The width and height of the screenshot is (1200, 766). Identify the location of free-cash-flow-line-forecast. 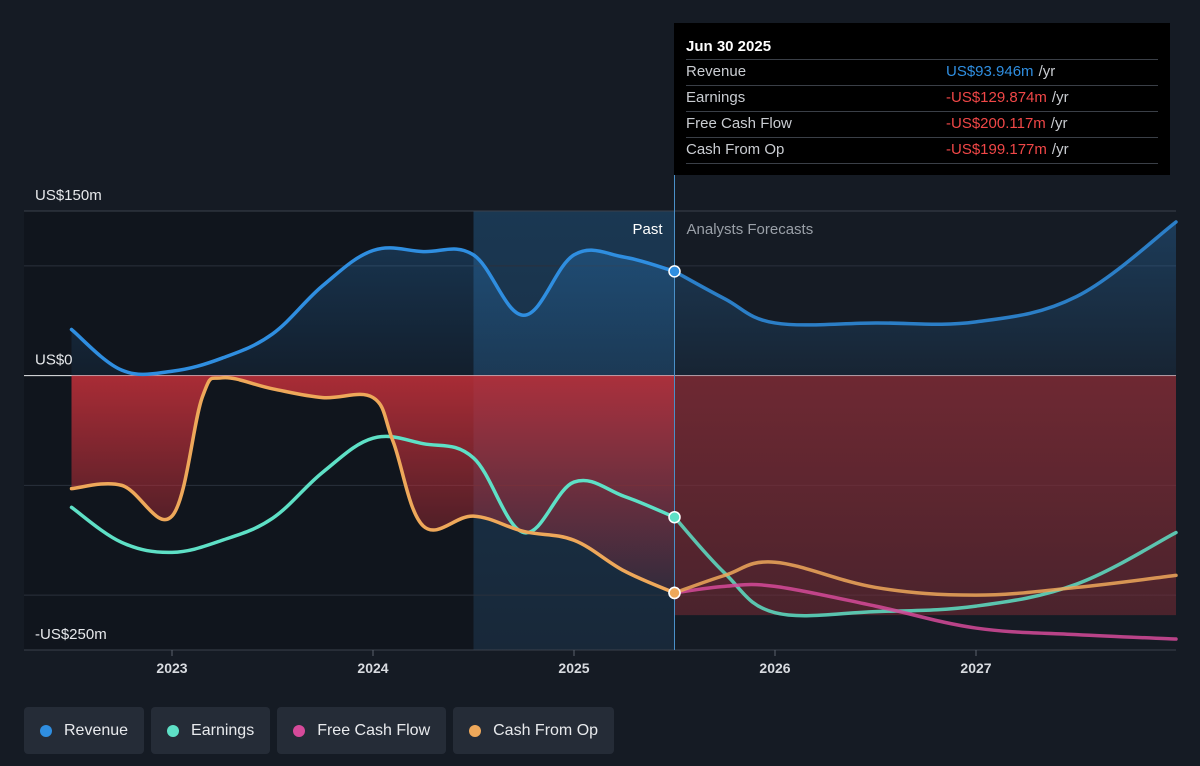
(925, 611).